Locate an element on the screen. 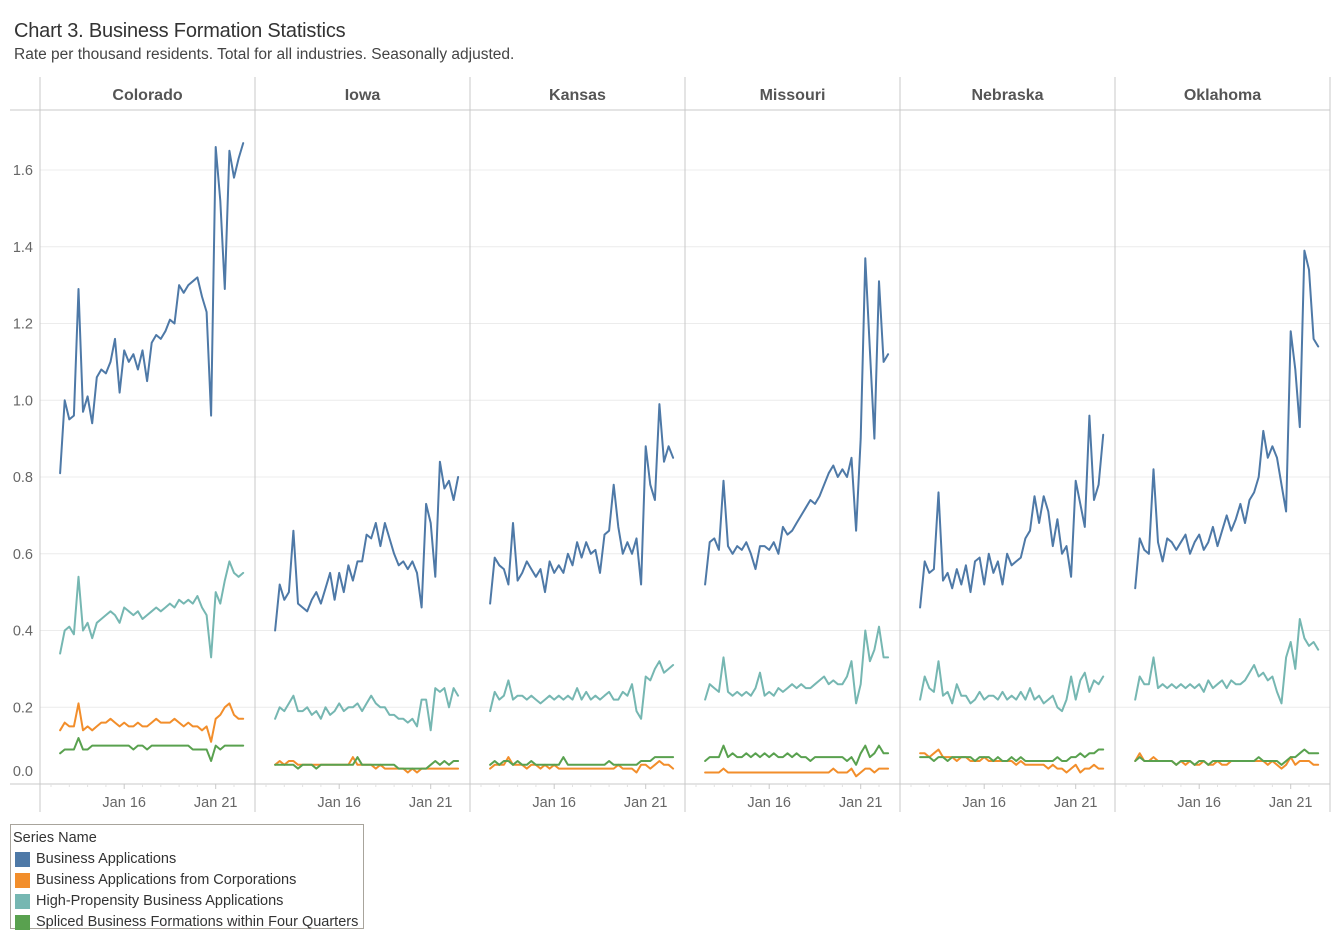 The height and width of the screenshot is (943, 1342). legend-item-business-applications-corporations: Business Applications from Corporations is located at coordinates (188, 880).